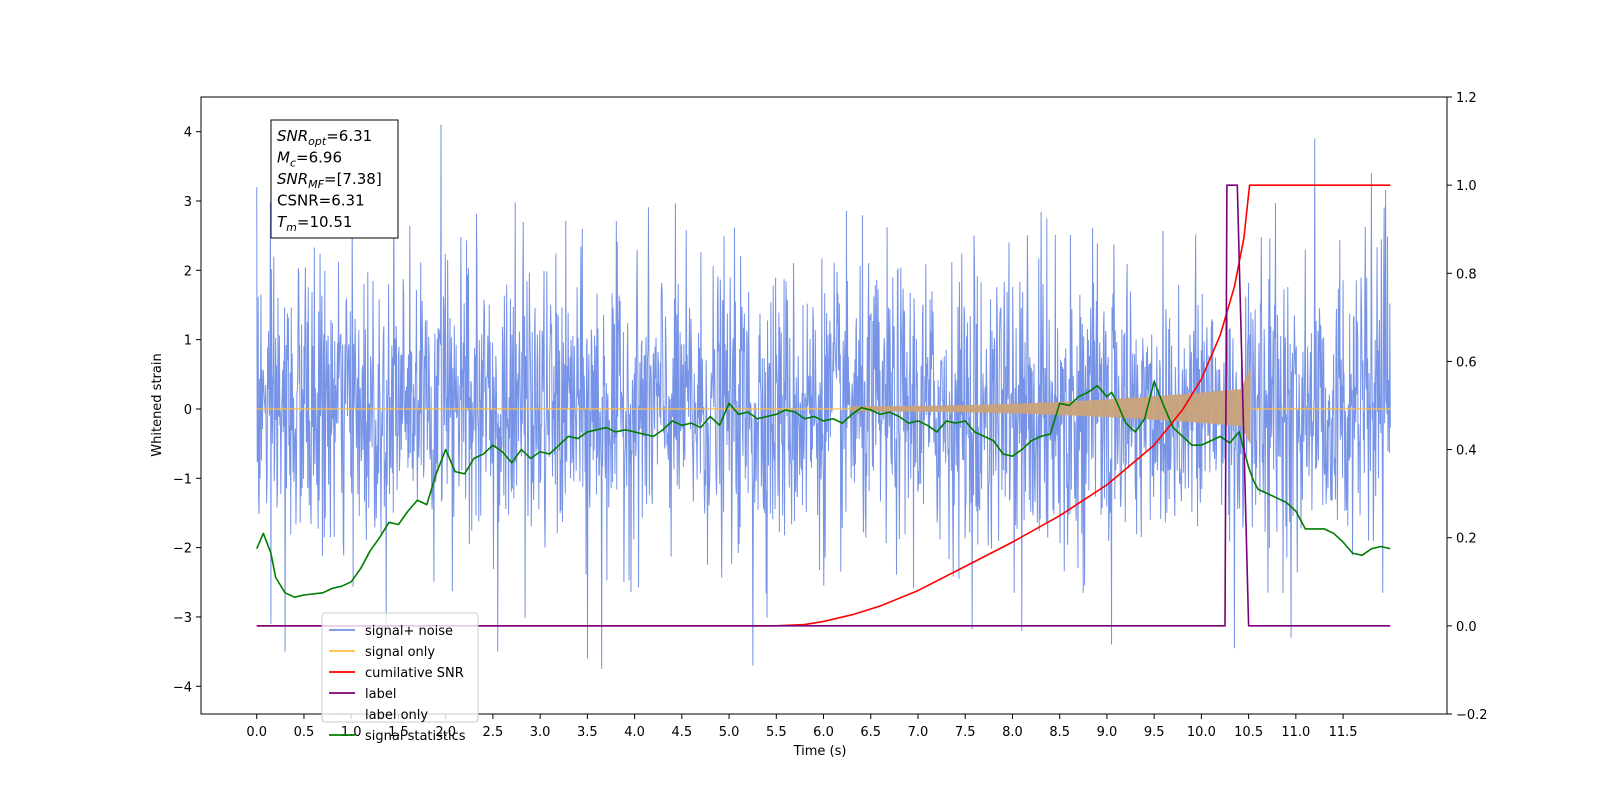  What do you see at coordinates (493, 732) in the screenshot?
I see `x-tick-label: 2.5` at bounding box center [493, 732].